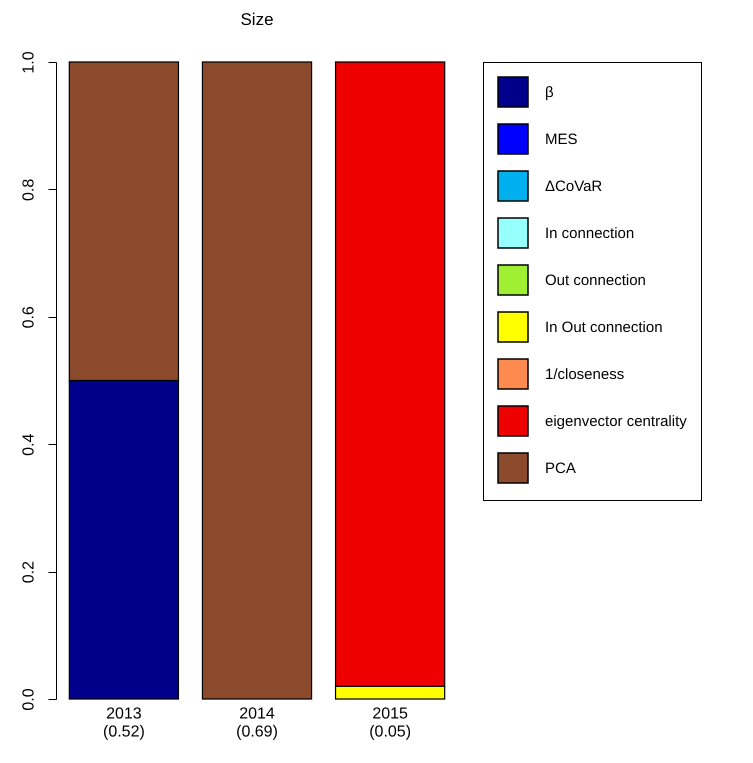  I want to click on legend-label: PCA, so click(560, 468).